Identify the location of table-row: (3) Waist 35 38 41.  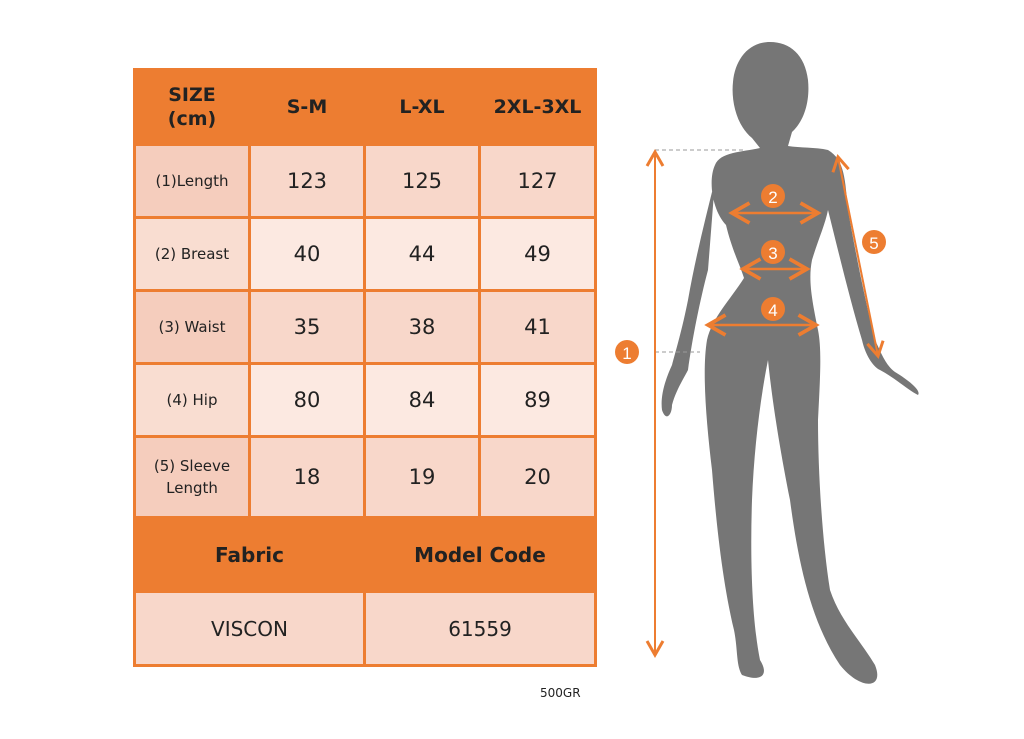
(365, 327).